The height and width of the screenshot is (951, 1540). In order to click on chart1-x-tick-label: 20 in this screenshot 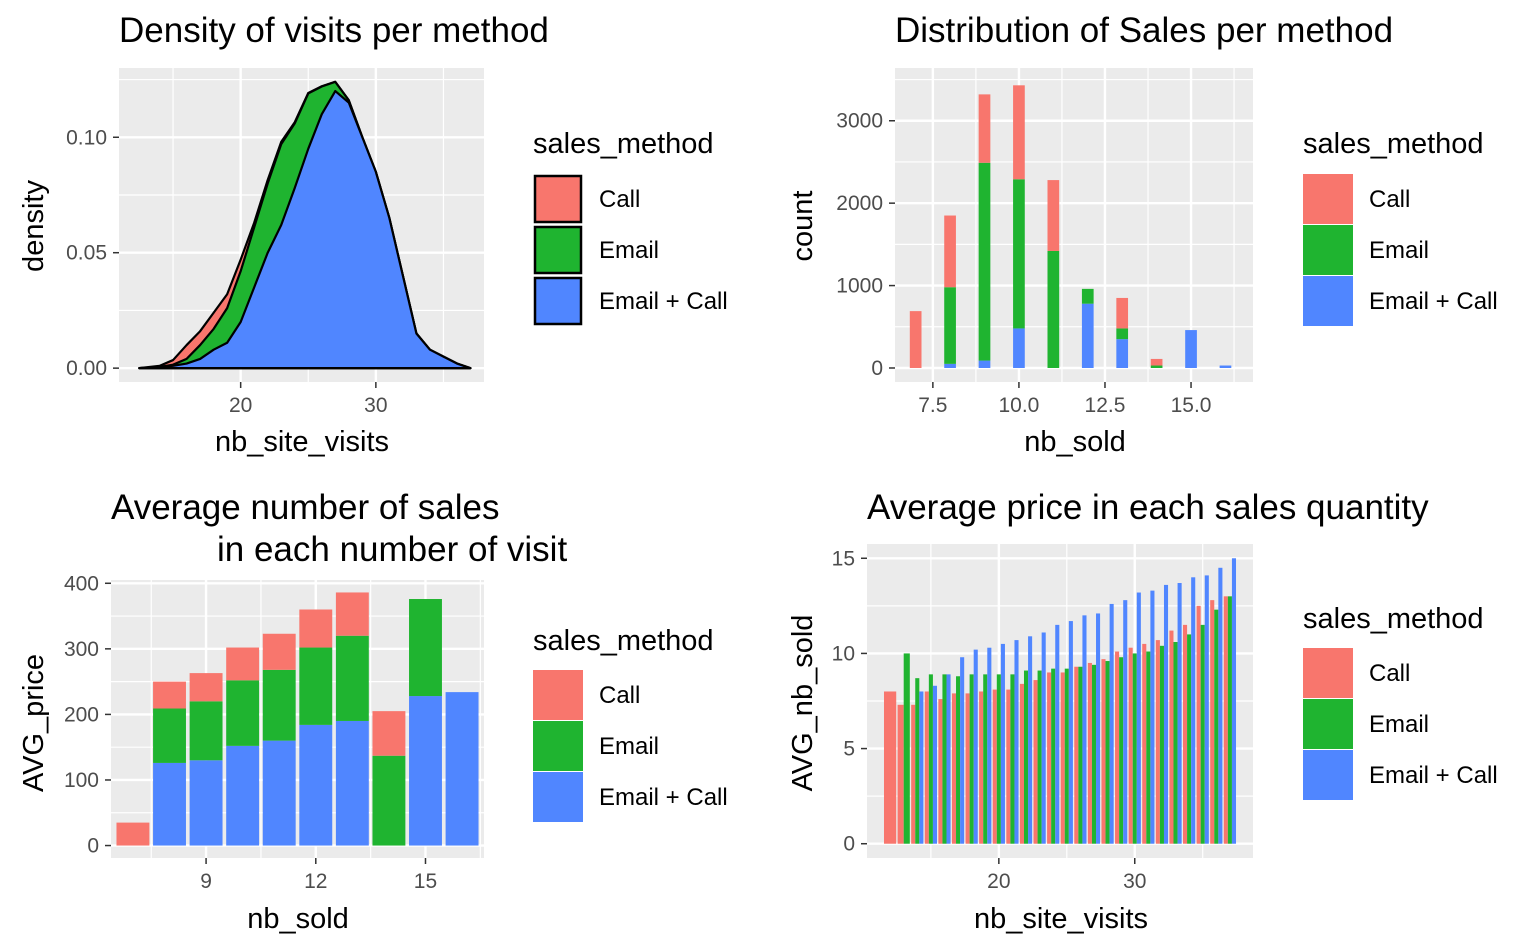, I will do `click(240, 405)`.